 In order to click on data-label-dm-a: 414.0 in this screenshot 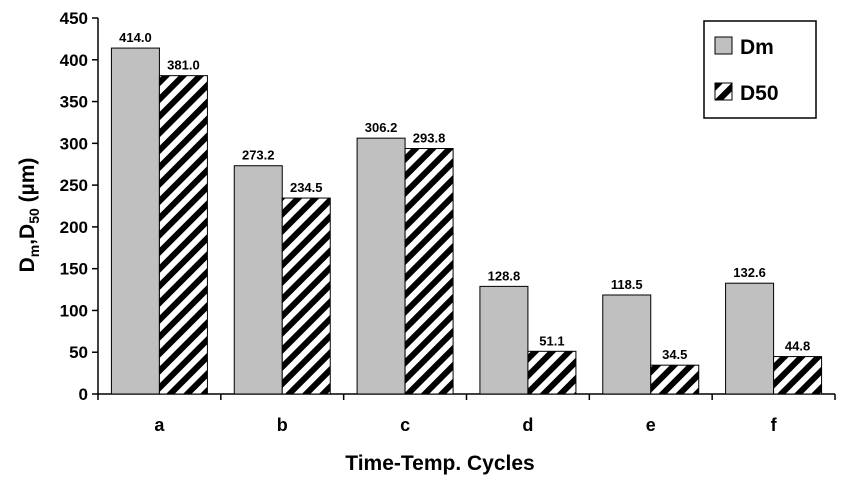, I will do `click(135, 37)`.